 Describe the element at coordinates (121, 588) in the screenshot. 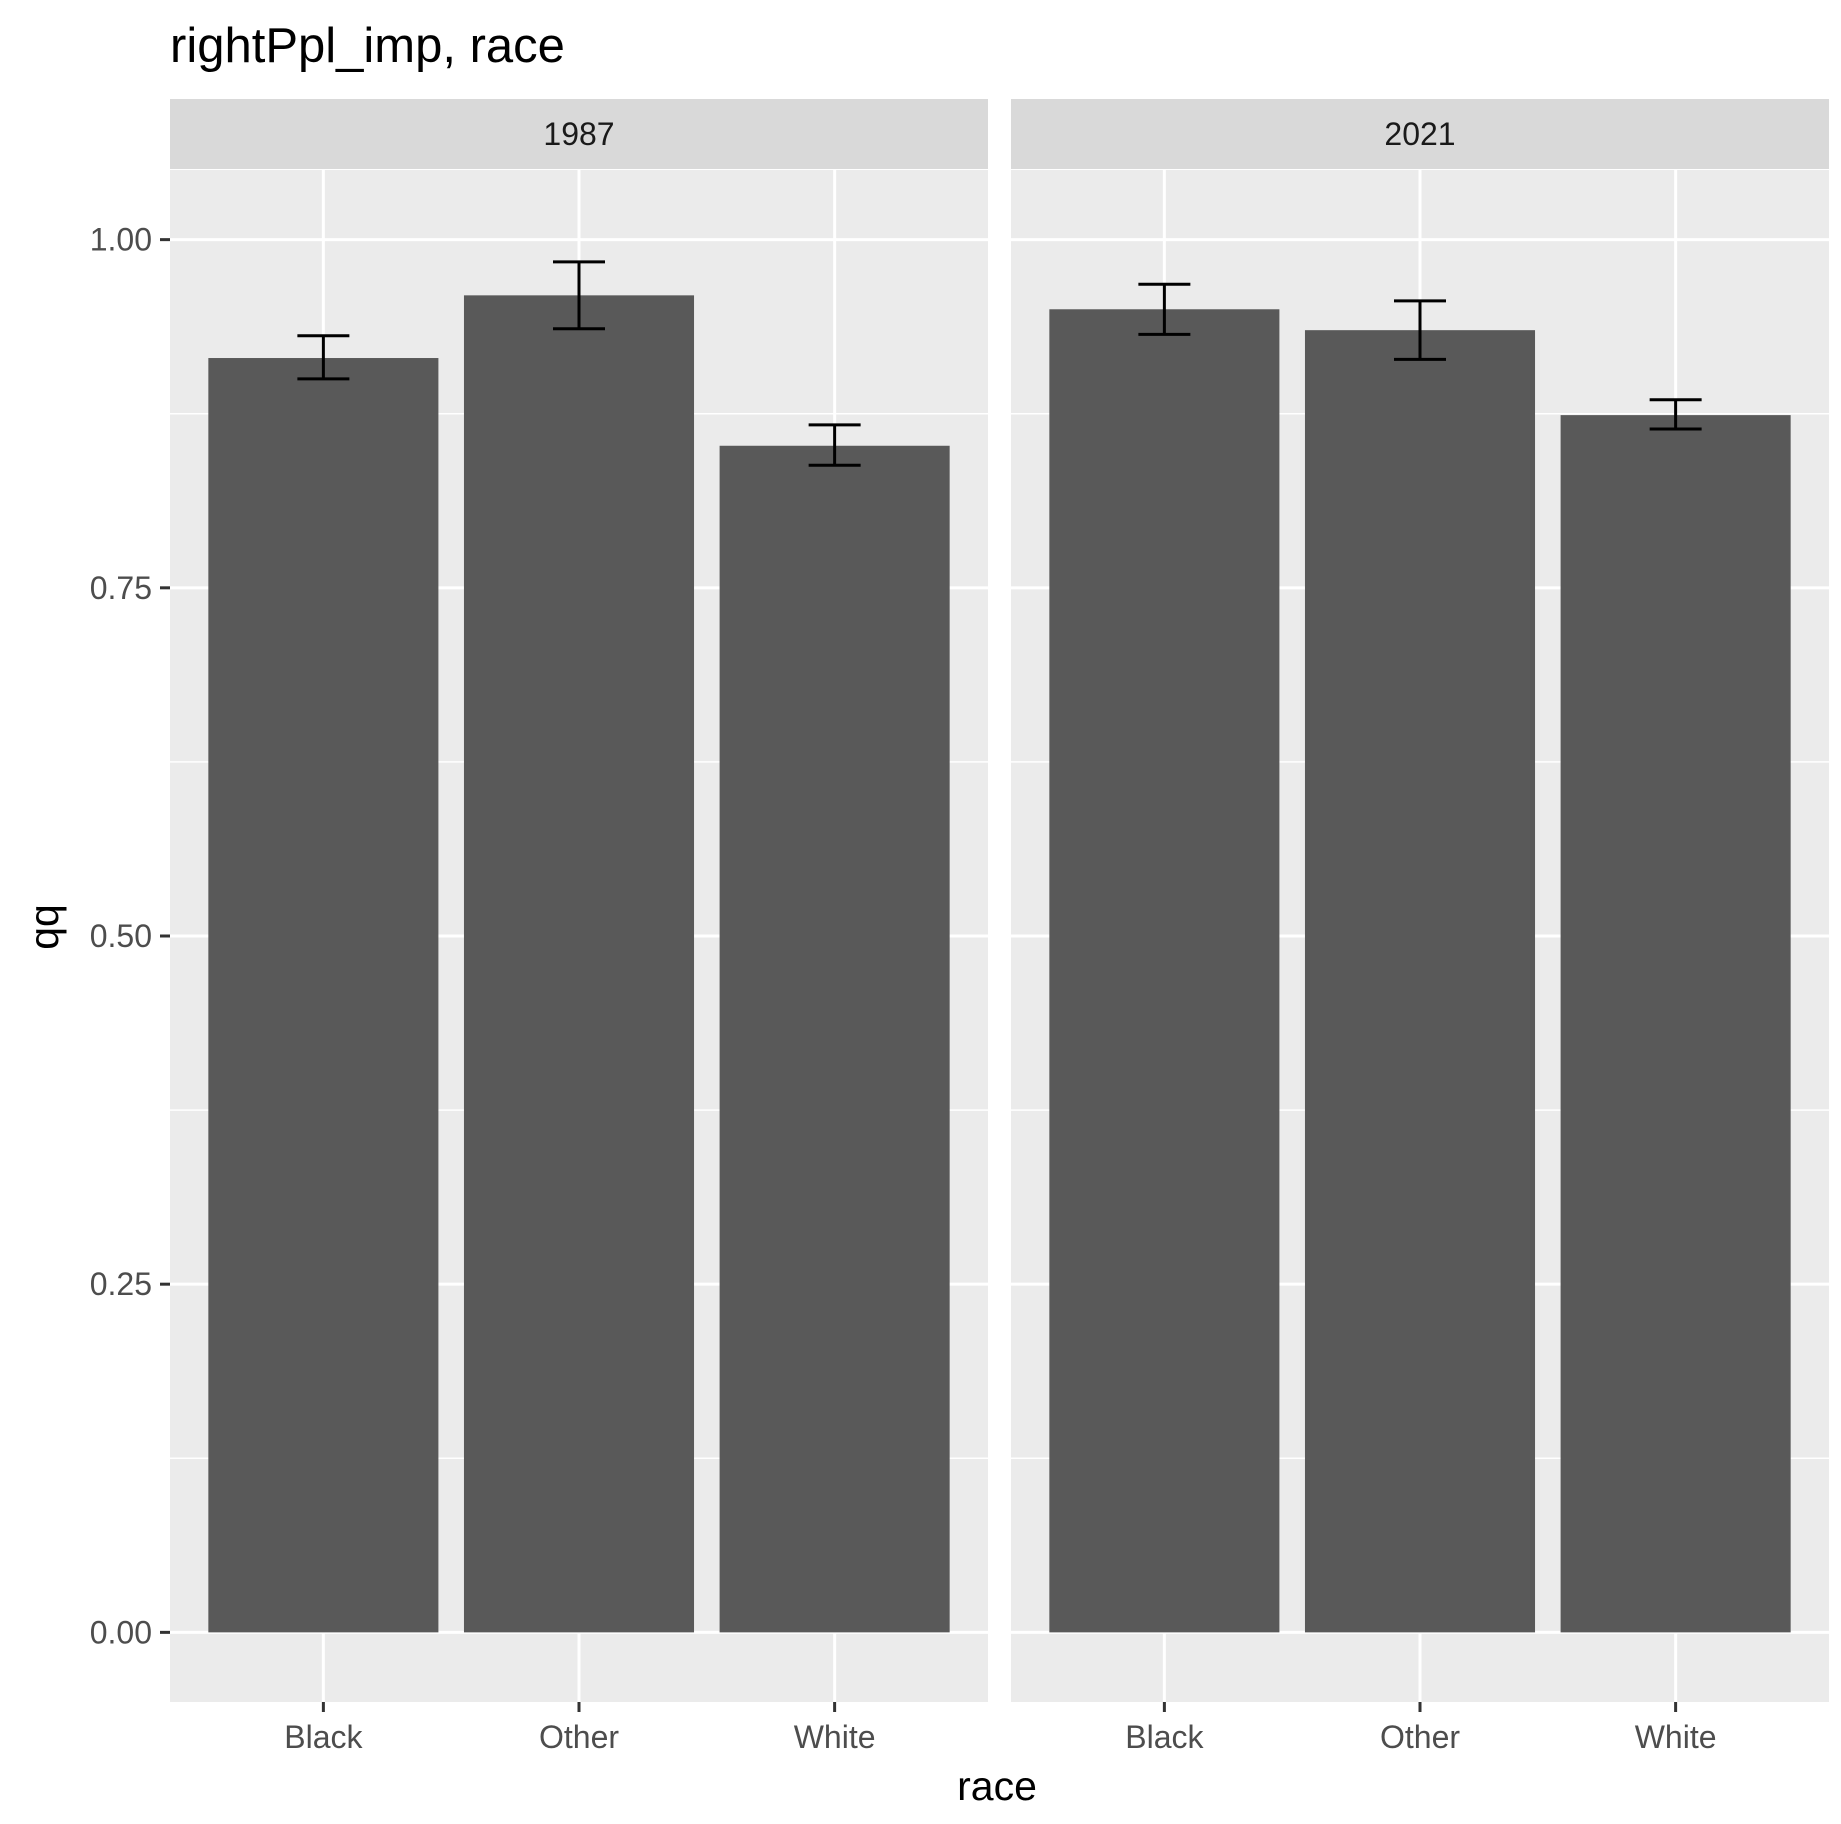

I see `y-tick-label: 0.75` at that location.